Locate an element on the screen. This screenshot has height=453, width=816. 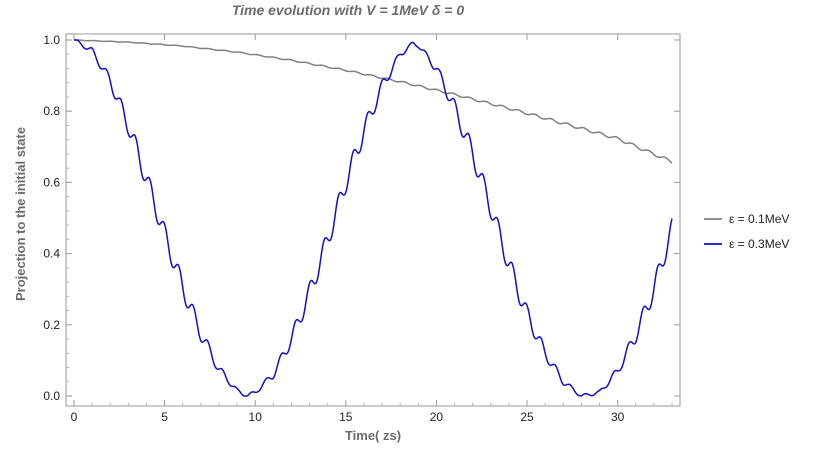
x-tick-label: 0 is located at coordinates (74, 417).